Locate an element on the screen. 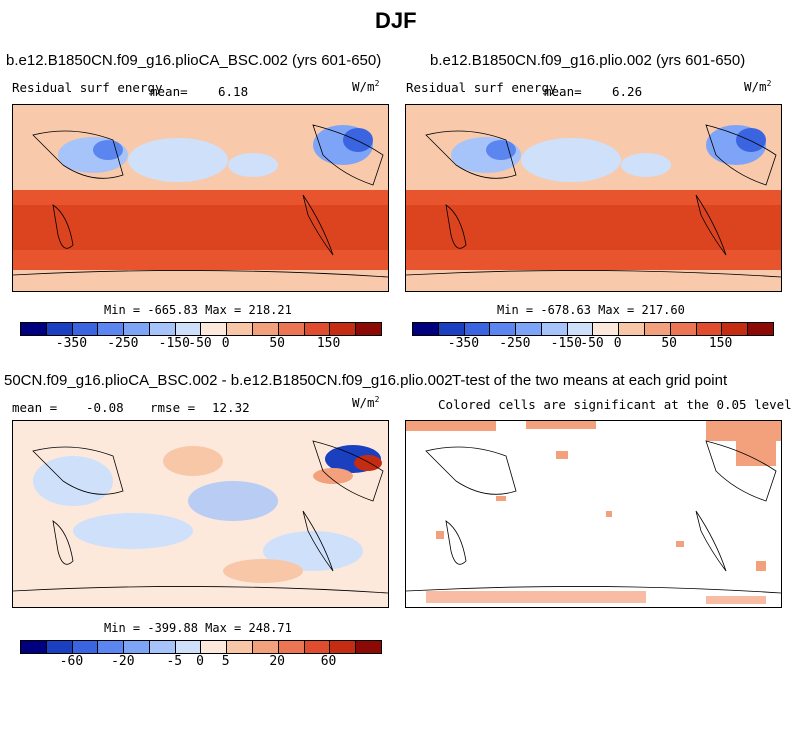  panel3-stat-label: mean = is located at coordinates (35, 407).